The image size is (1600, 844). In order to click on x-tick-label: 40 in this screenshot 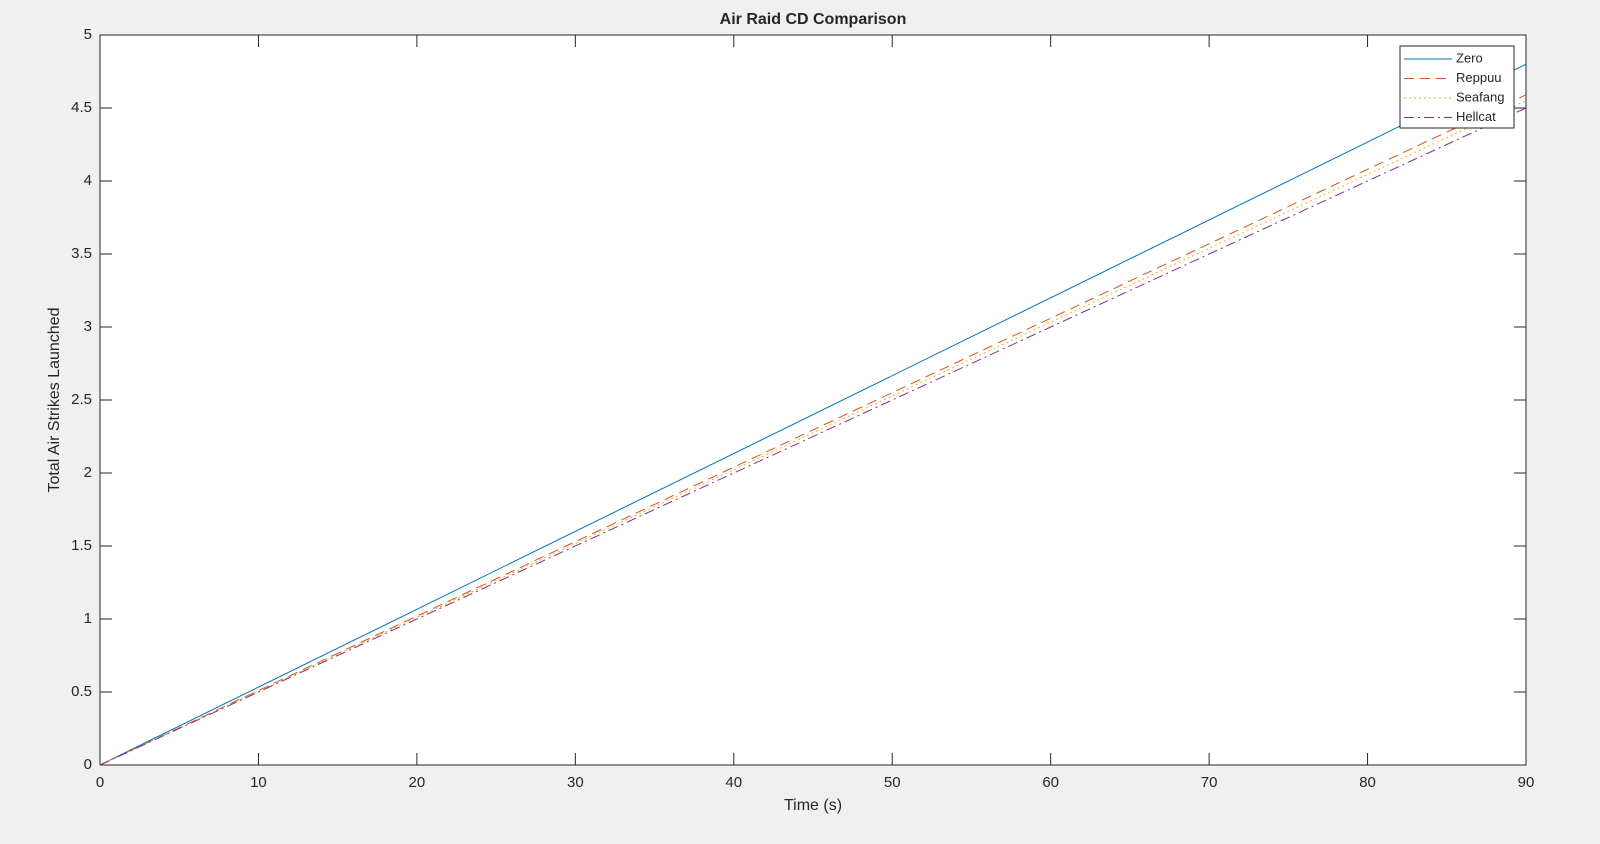, I will do `click(733, 782)`.